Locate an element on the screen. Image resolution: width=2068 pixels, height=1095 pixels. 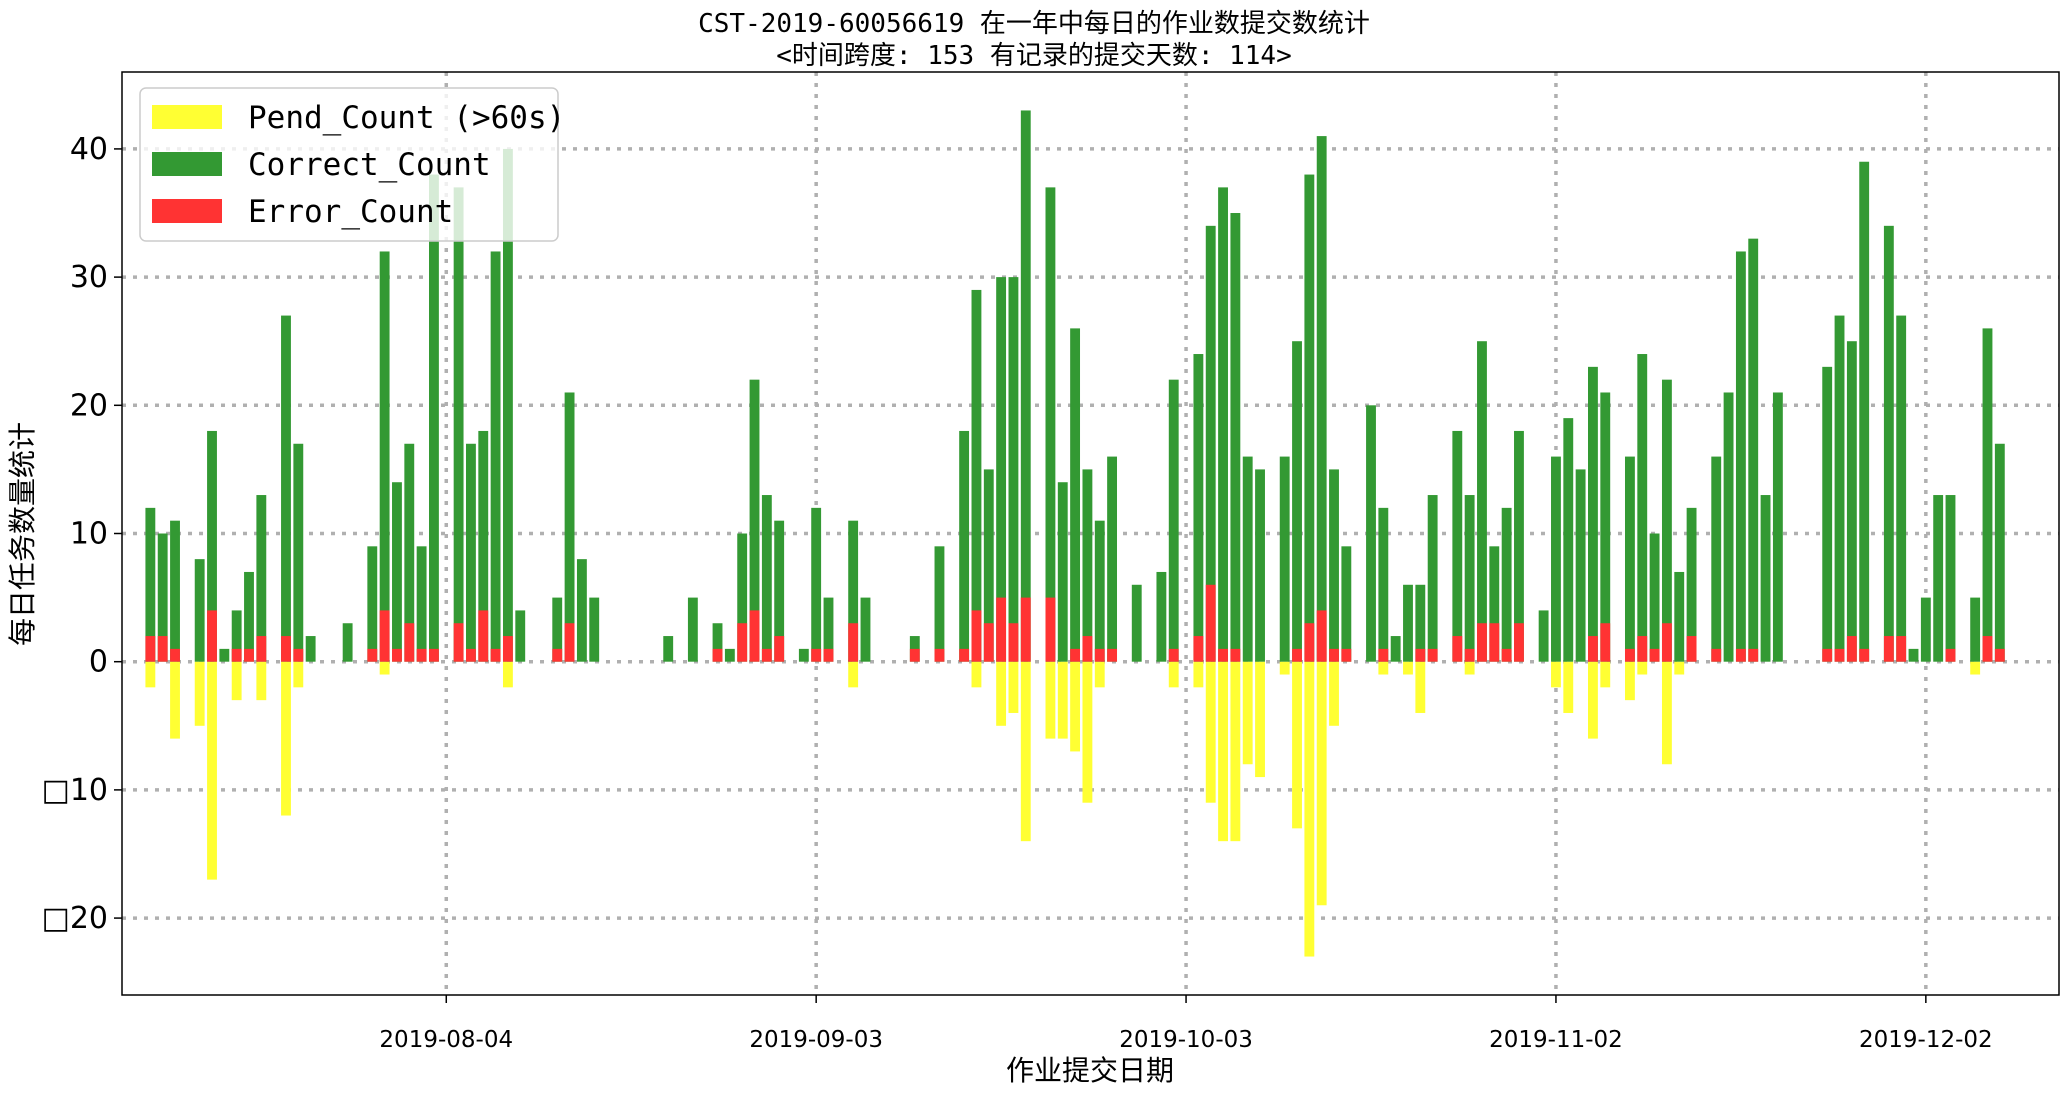
legend-label-error: Error_Count is located at coordinates (350, 212).